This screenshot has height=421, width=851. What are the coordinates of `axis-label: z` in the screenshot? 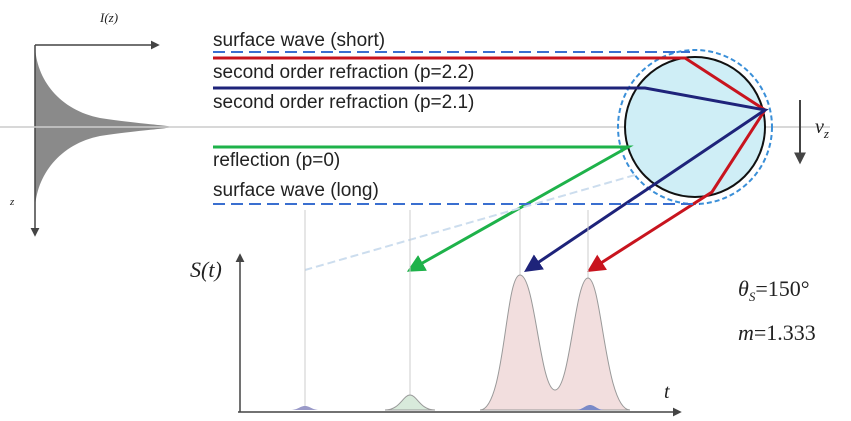 It's located at (12, 202).